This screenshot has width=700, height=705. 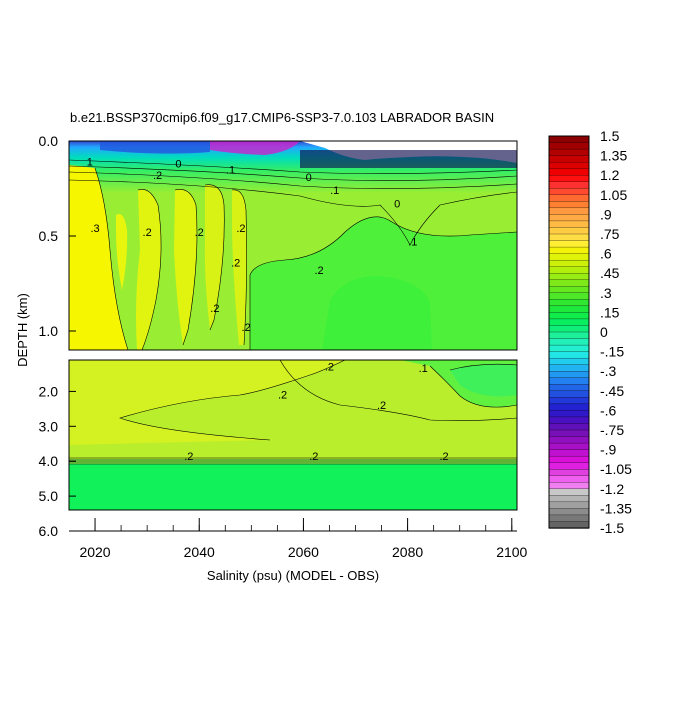 What do you see at coordinates (608, 410) in the screenshot?
I see `colorbar-label: -.6` at bounding box center [608, 410].